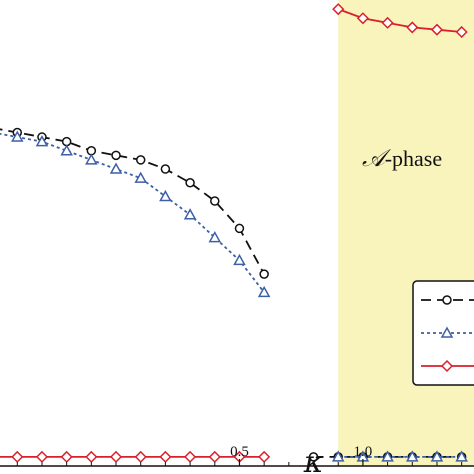 Image resolution: width=474 pixels, height=474 pixels. I want to click on x-tick-label: 1.0, so click(363, 452).